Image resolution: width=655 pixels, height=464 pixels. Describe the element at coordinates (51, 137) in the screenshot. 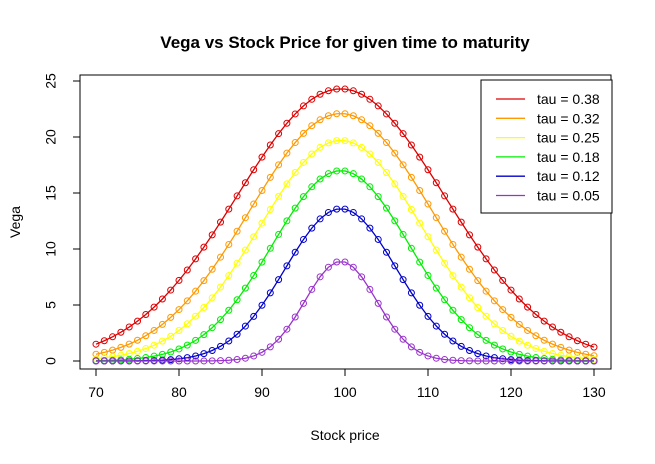

I see `y-tick-label: 20` at that location.